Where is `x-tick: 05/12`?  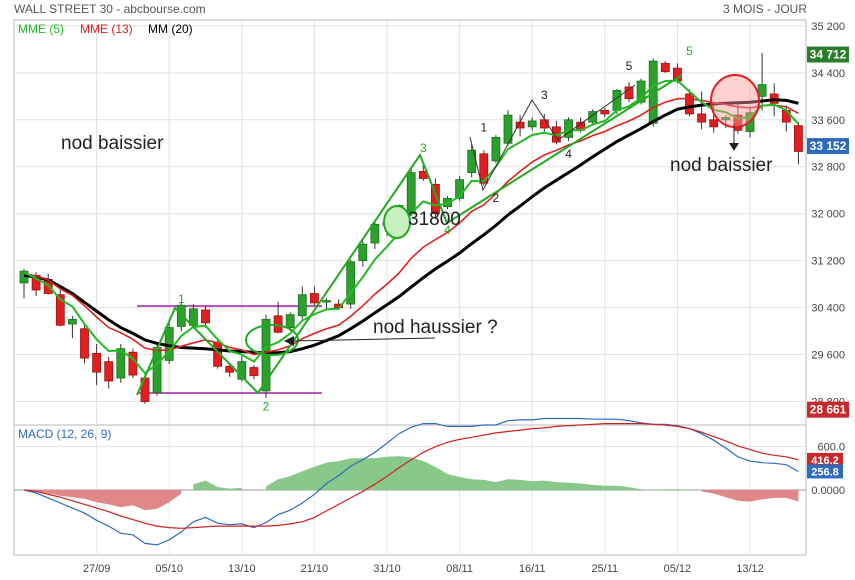
x-tick: 05/12 is located at coordinates (678, 569).